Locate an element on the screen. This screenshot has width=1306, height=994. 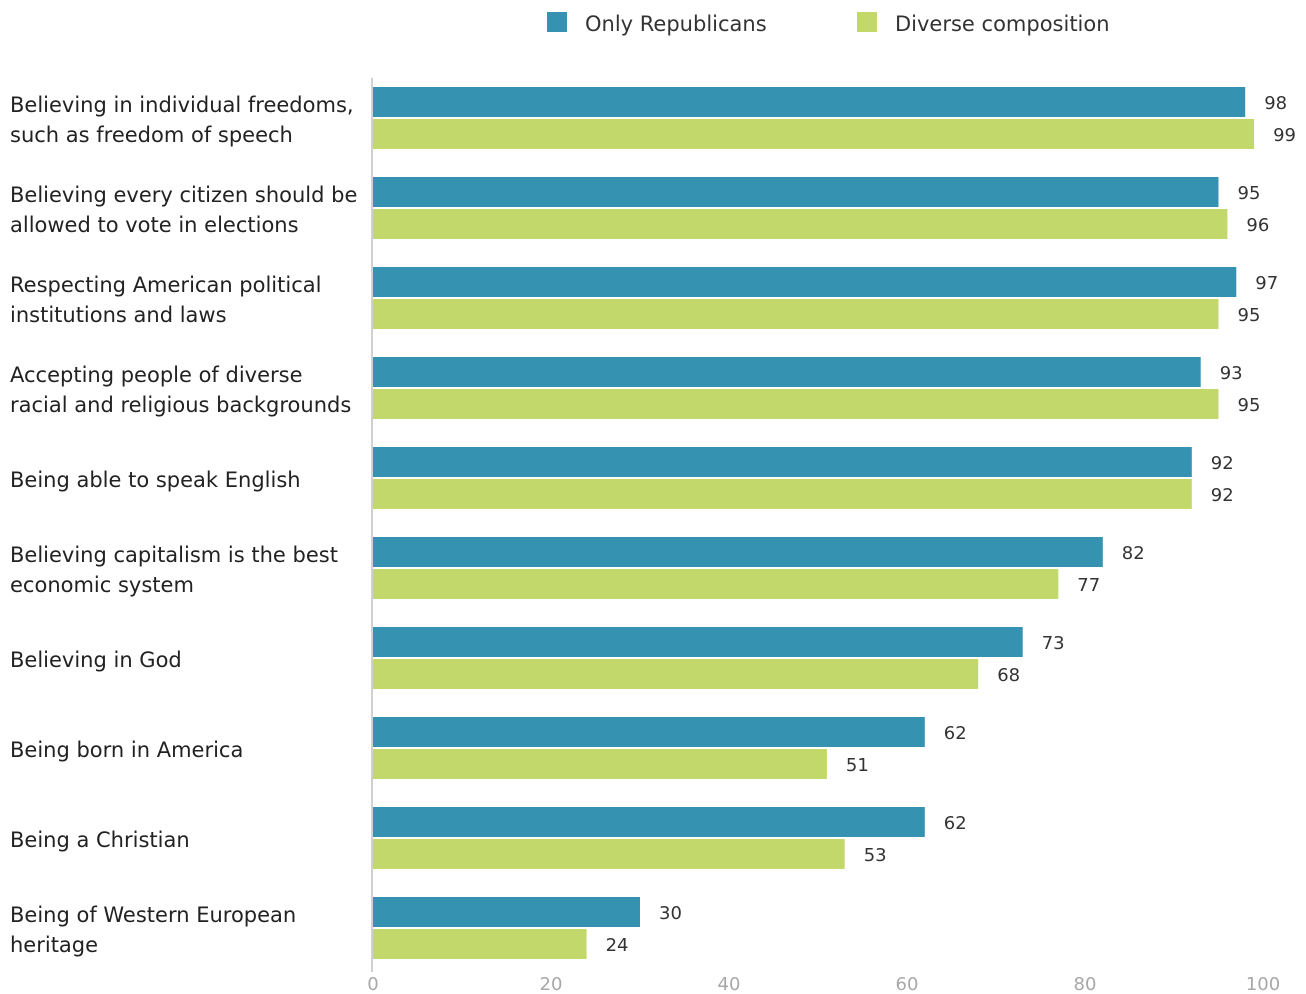
value-label: 98 is located at coordinates (1275, 103).